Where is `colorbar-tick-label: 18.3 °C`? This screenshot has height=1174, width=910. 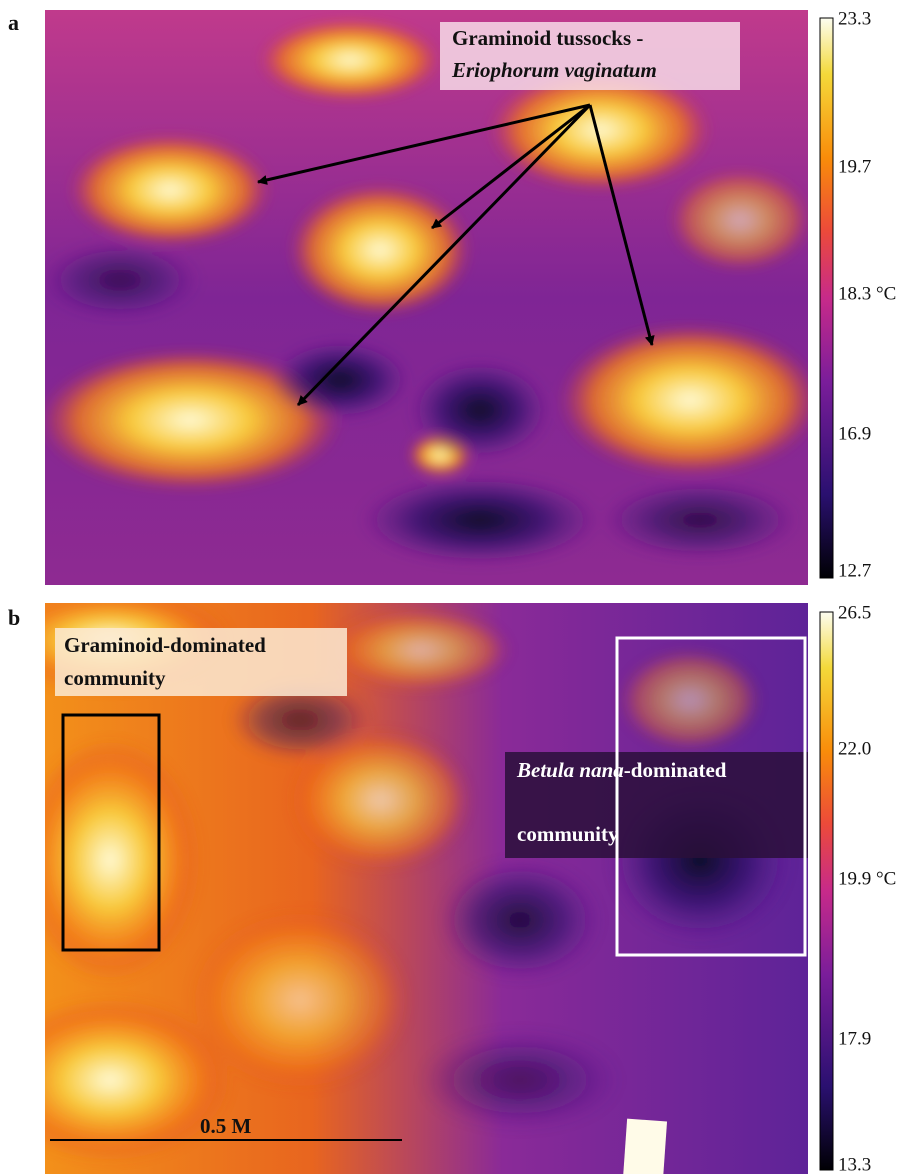
colorbar-tick-label: 18.3 °C is located at coordinates (867, 293).